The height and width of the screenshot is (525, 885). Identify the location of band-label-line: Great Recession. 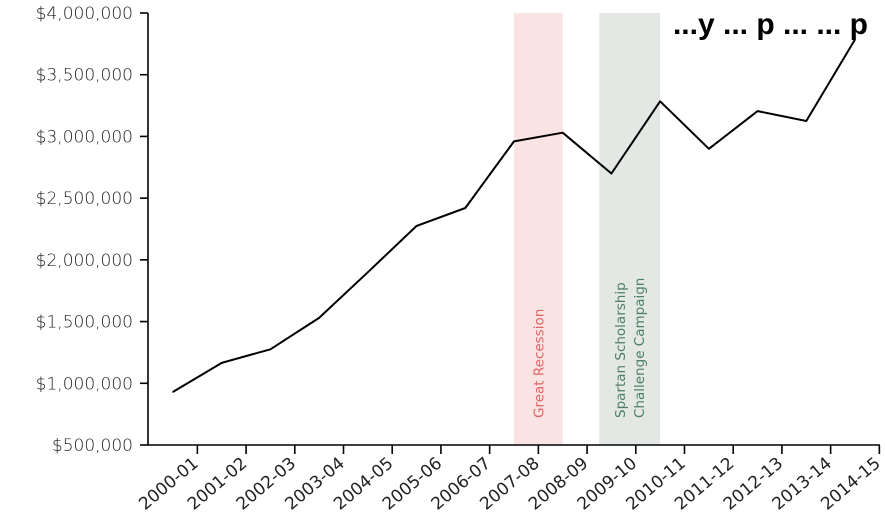
(539, 363).